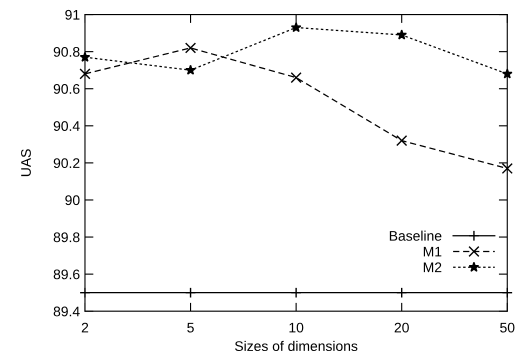 Image resolution: width=515 pixels, height=364 pixels. What do you see at coordinates (26, 162) in the screenshot?
I see `y-axis-title: UAS` at bounding box center [26, 162].